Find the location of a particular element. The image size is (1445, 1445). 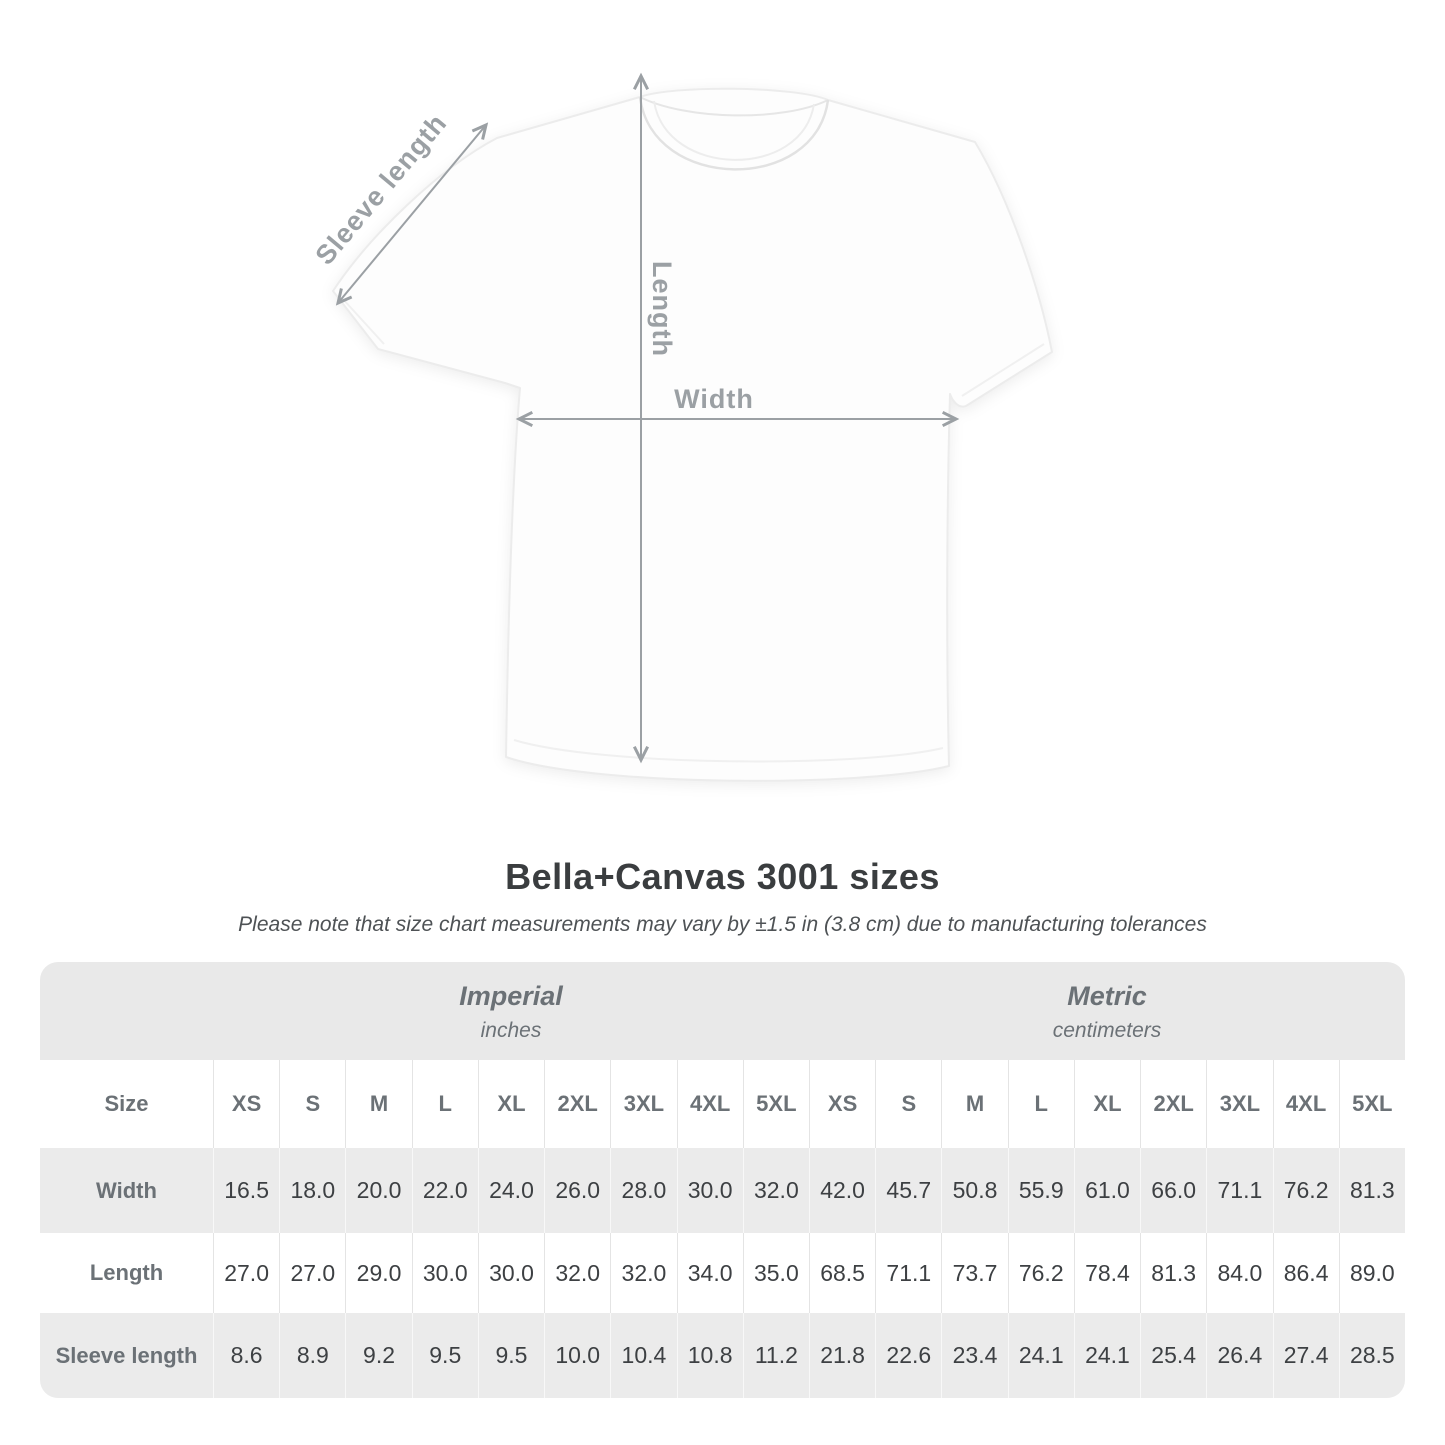

value-cell: 42.0 is located at coordinates (841, 1190).